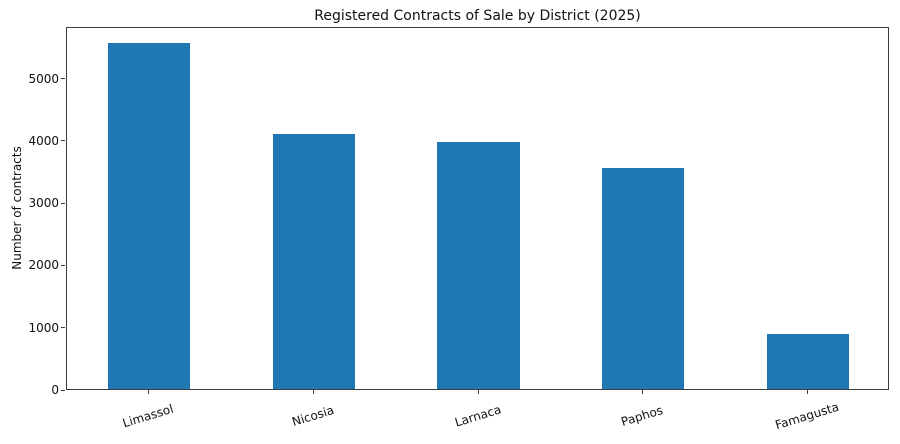 The width and height of the screenshot is (900, 444). I want to click on y-tick-label: 1000, so click(43, 327).